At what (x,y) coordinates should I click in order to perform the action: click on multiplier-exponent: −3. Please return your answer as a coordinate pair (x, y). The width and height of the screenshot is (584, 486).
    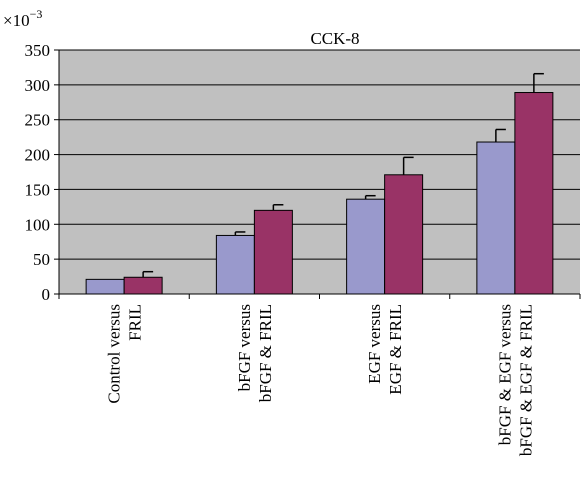
    Looking at the image, I should click on (36, 14).